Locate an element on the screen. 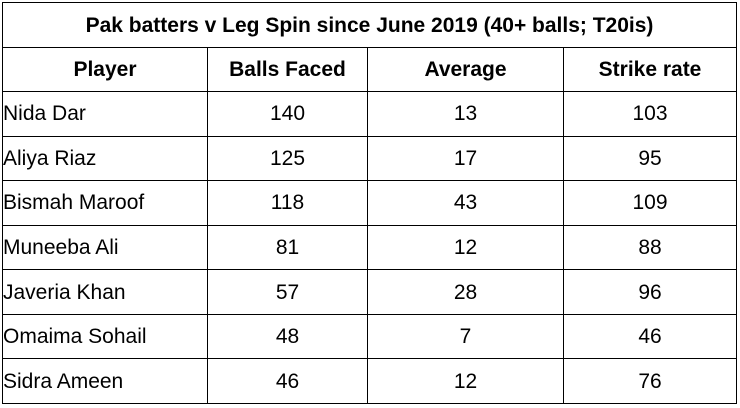 The image size is (740, 408). table-row: Javeria Khan 57 28 96 is located at coordinates (370, 292).